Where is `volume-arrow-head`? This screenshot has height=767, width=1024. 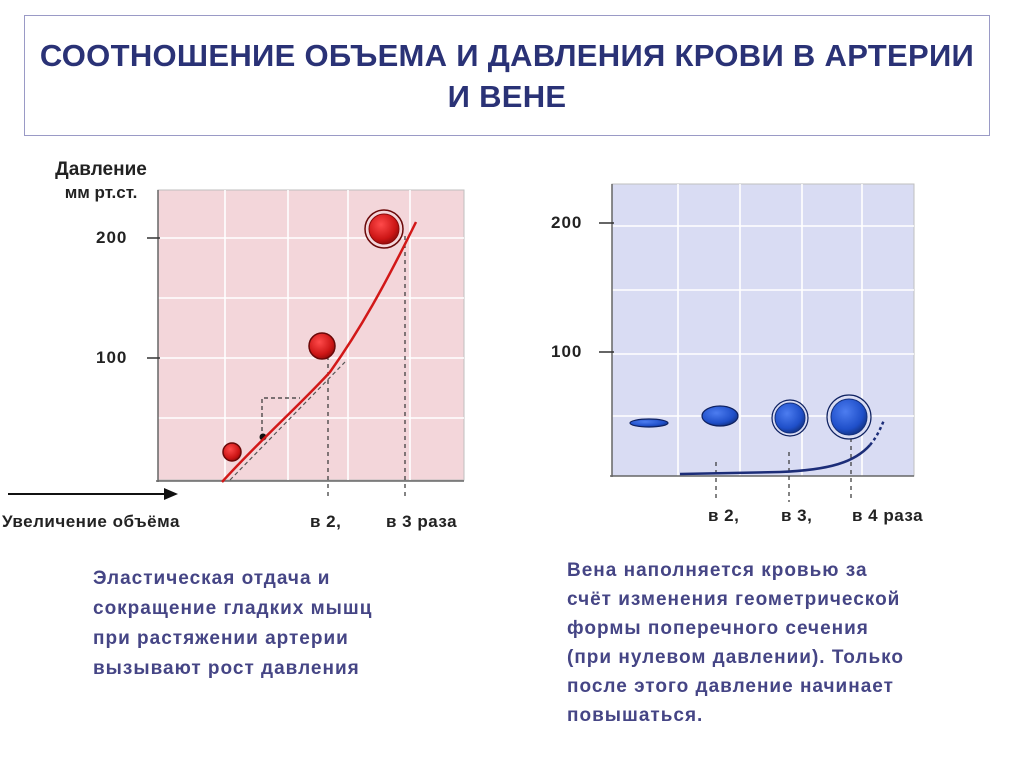
volume-arrow-head is located at coordinates (171, 494).